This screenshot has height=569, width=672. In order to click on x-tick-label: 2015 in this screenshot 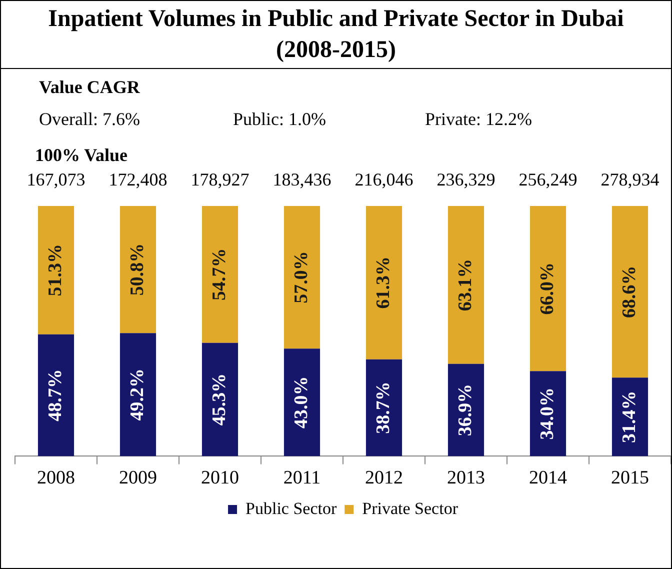, I will do `click(630, 478)`.